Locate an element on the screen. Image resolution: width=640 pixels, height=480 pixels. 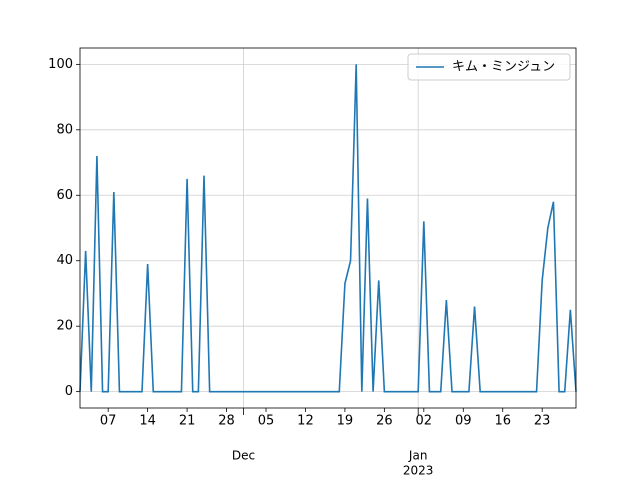
x-month-label: Jan is located at coordinates (418, 456).